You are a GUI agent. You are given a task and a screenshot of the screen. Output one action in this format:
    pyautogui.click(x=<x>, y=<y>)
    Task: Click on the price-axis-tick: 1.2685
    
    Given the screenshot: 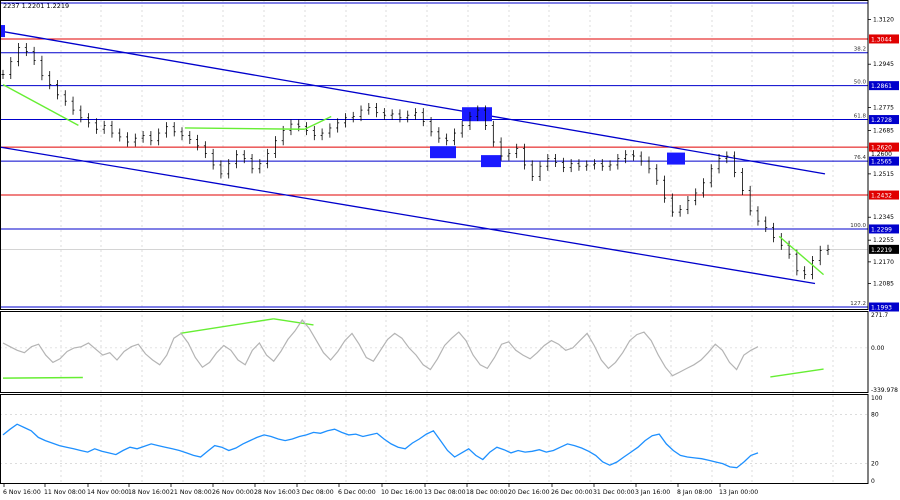 What is the action you would take?
    pyautogui.click(x=883, y=131)
    